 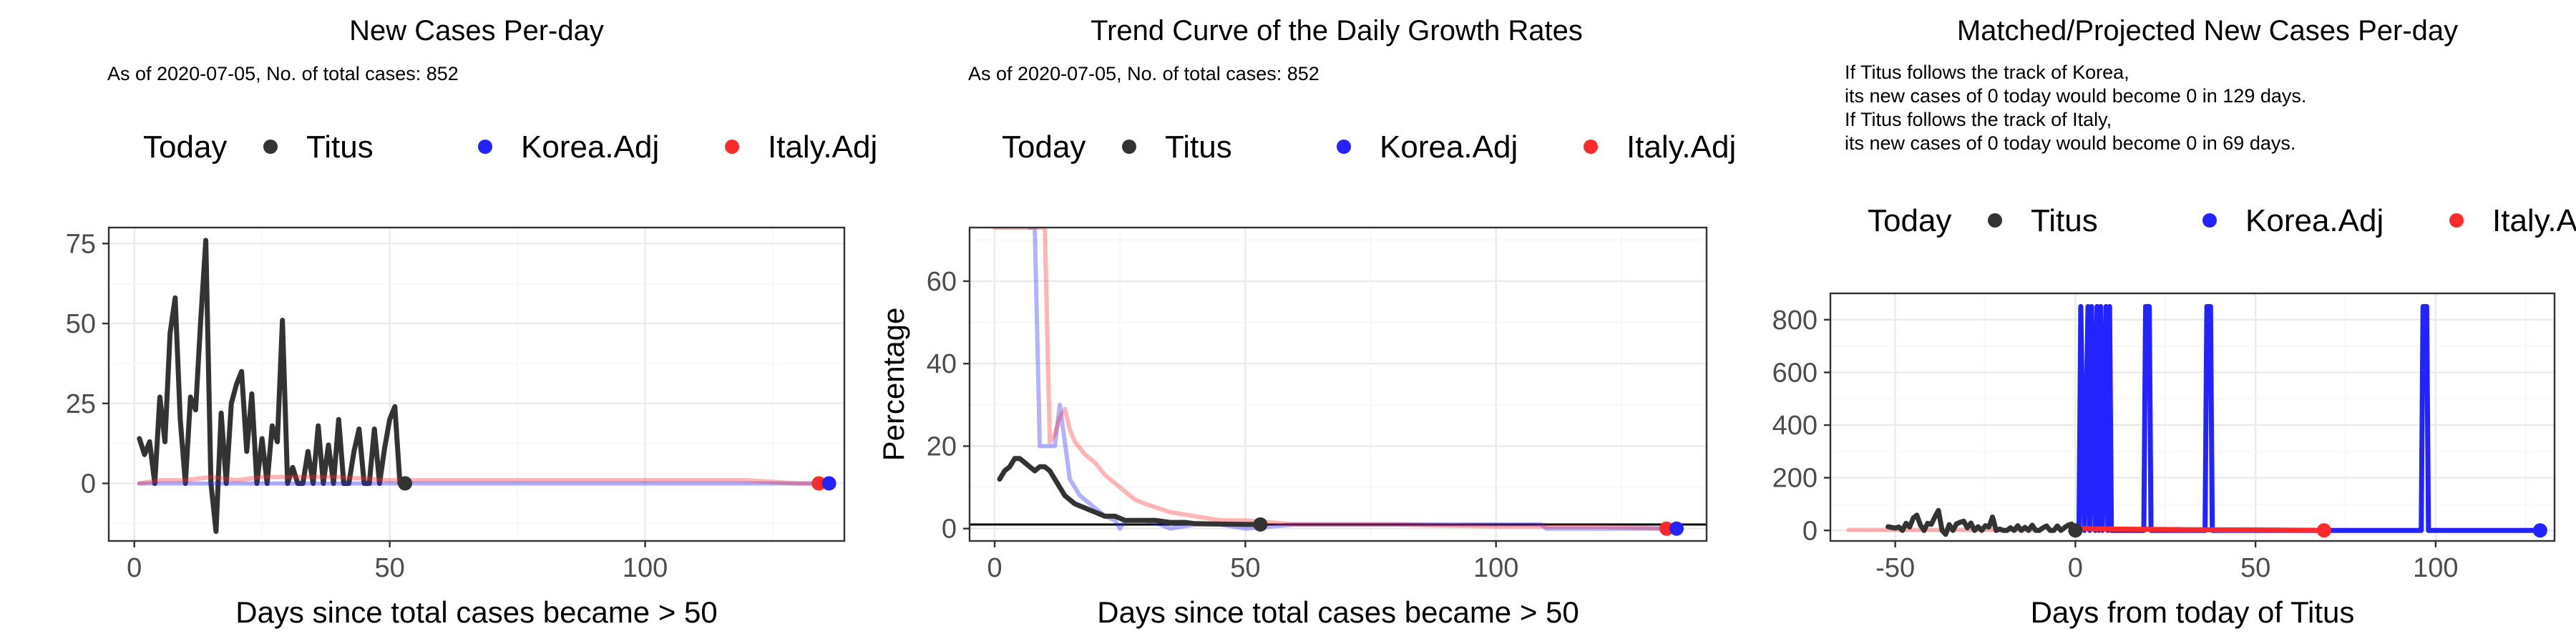 I want to click on y-tick-label: 400, so click(x=1795, y=426).